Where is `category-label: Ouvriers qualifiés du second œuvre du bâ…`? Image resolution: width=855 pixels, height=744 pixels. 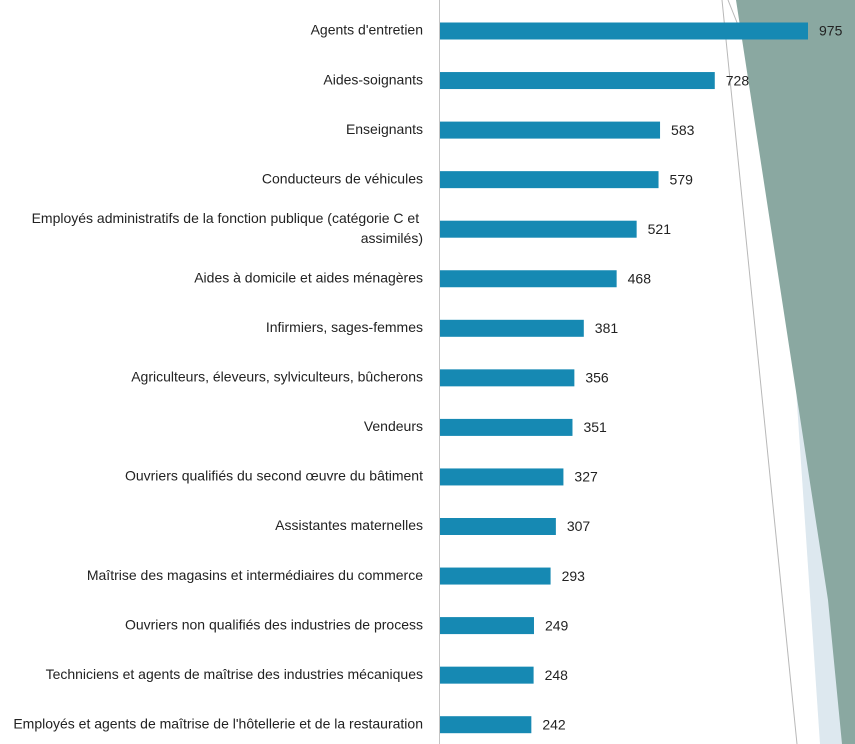
category-label: Ouvriers qualifiés du second œuvre du bâ… is located at coordinates (274, 476).